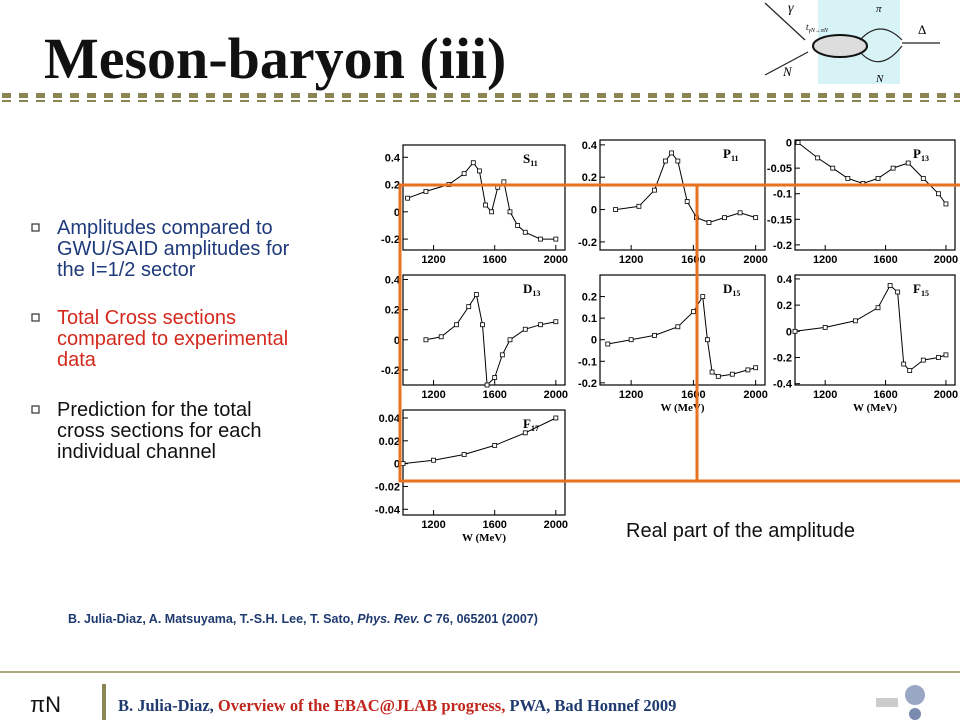 The image size is (960, 720). I want to click on panel: 0.2 0.1 0 -0.1 -0.2 1200 1600 2000 W (MeV) D15, so click(673, 344).